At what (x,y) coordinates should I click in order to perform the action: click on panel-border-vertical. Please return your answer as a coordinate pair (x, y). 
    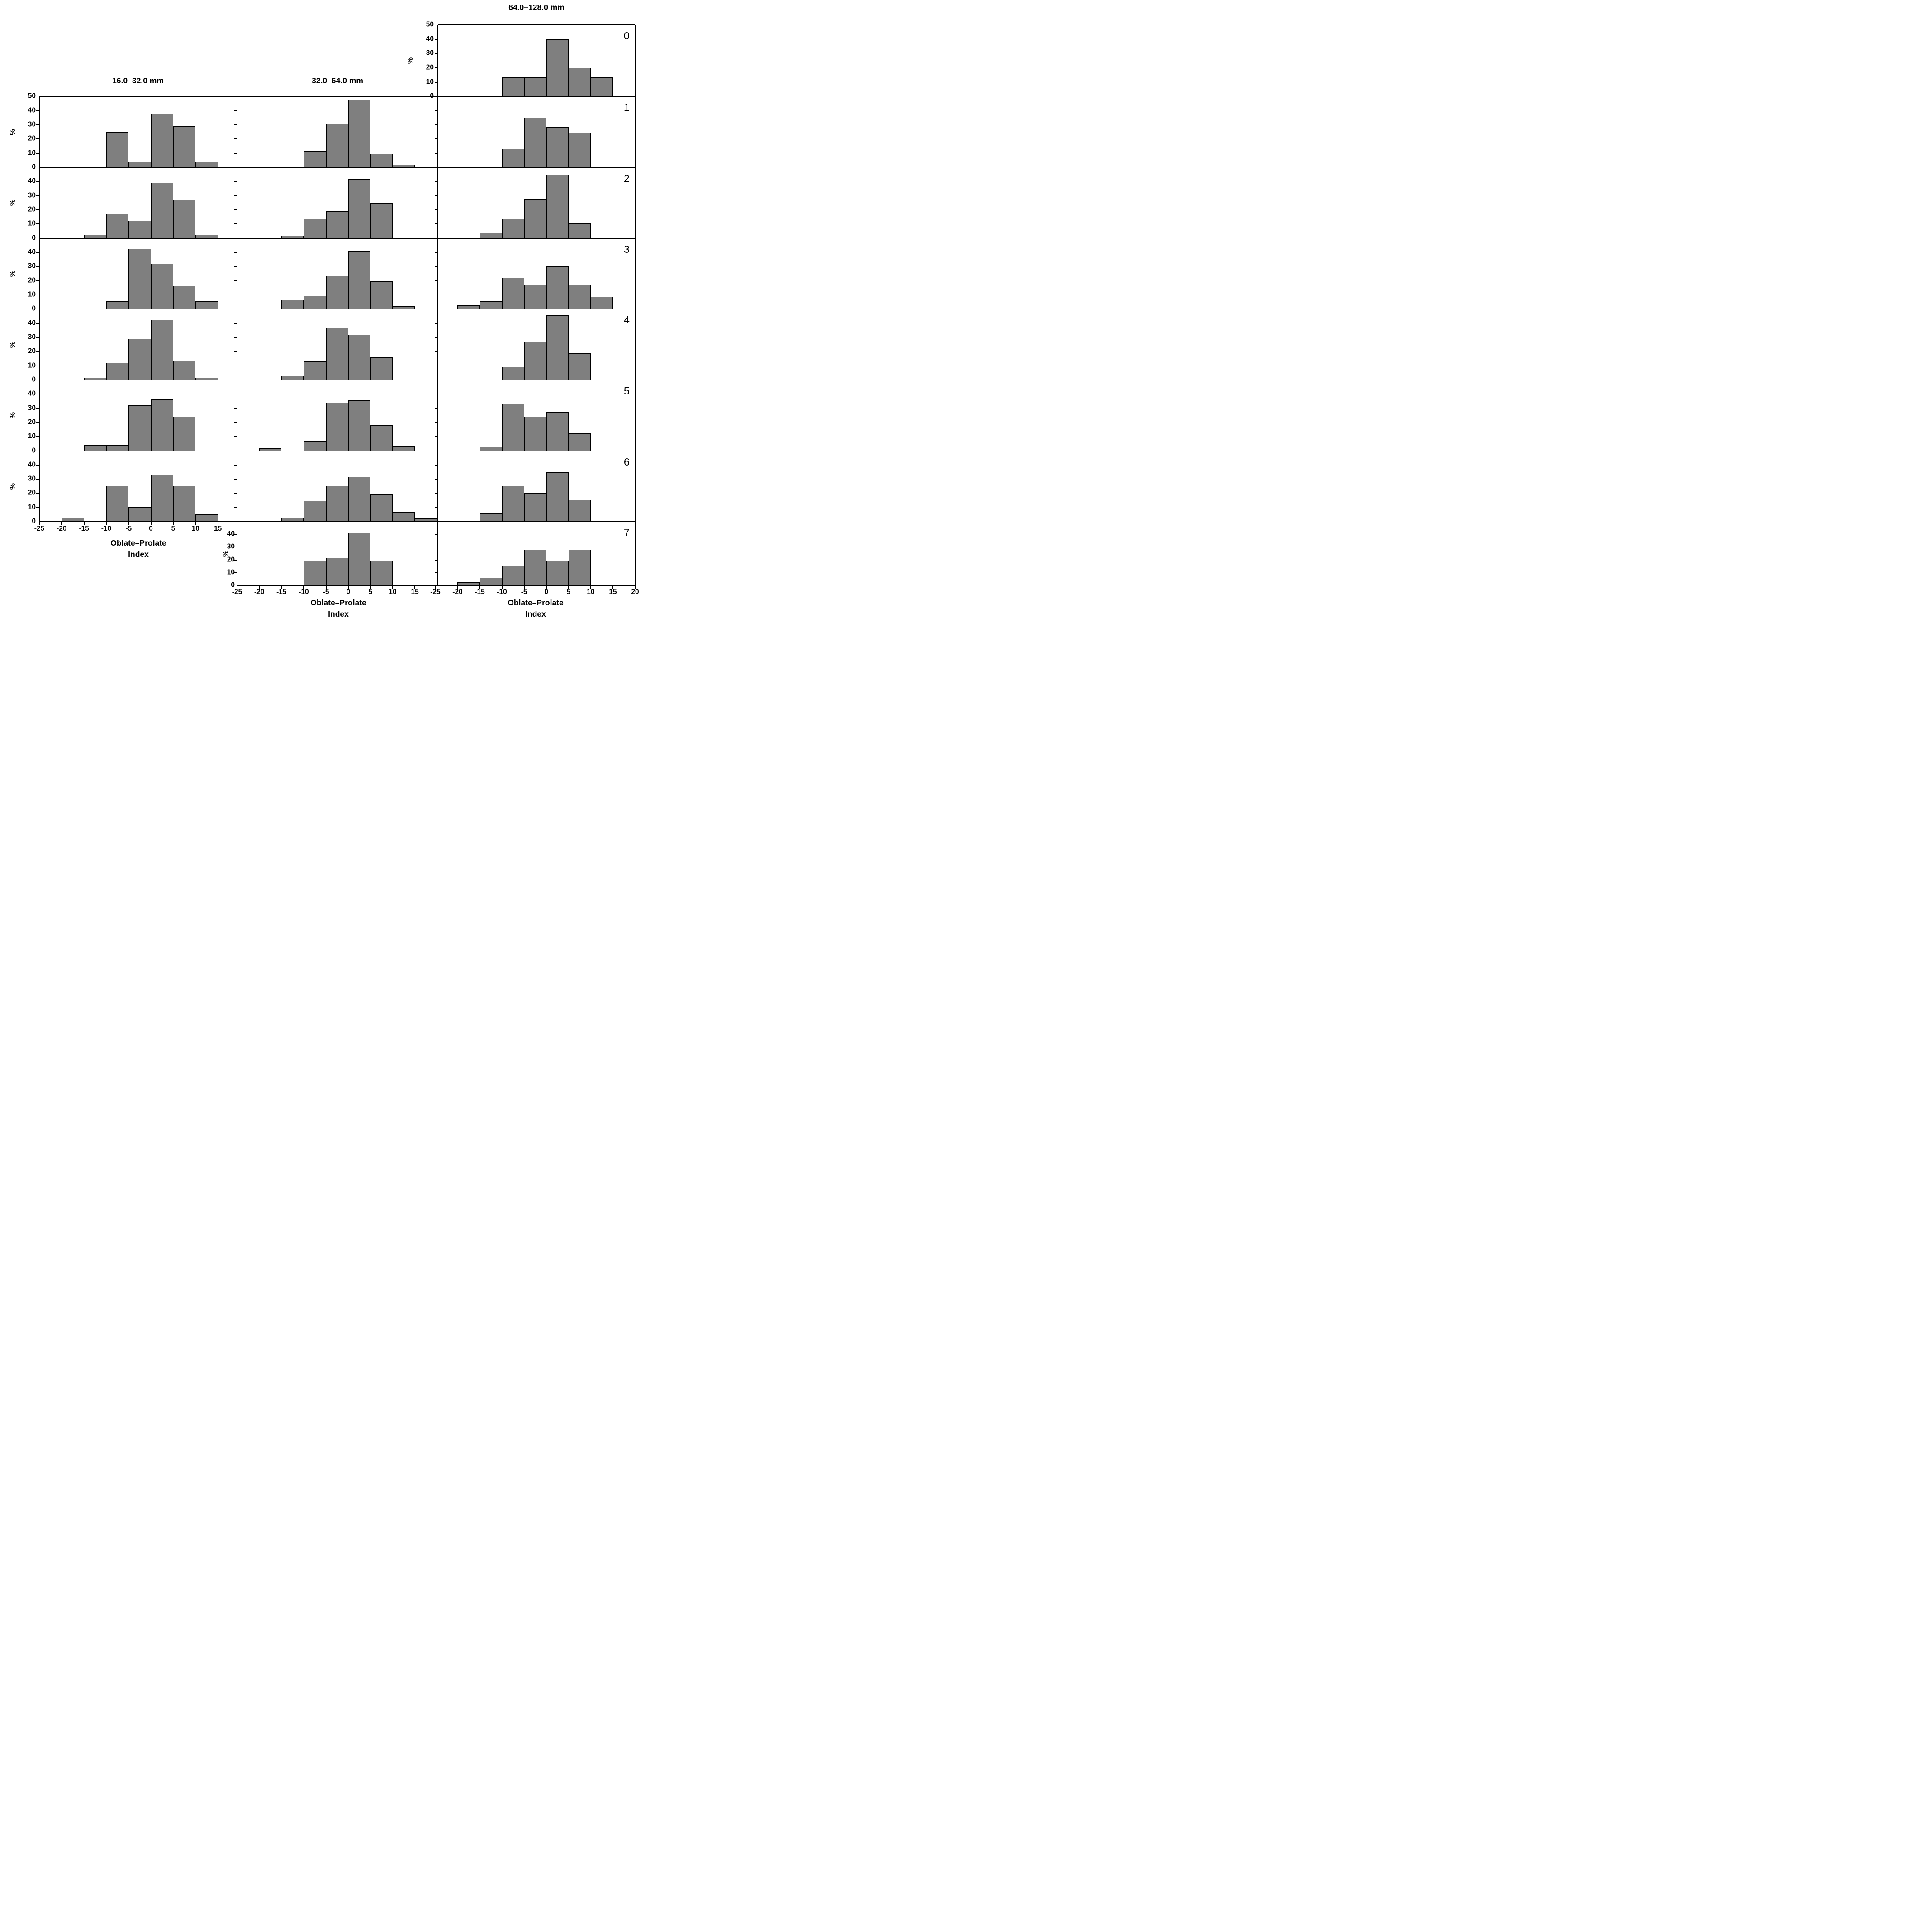
    Looking at the image, I should click on (635, 305).